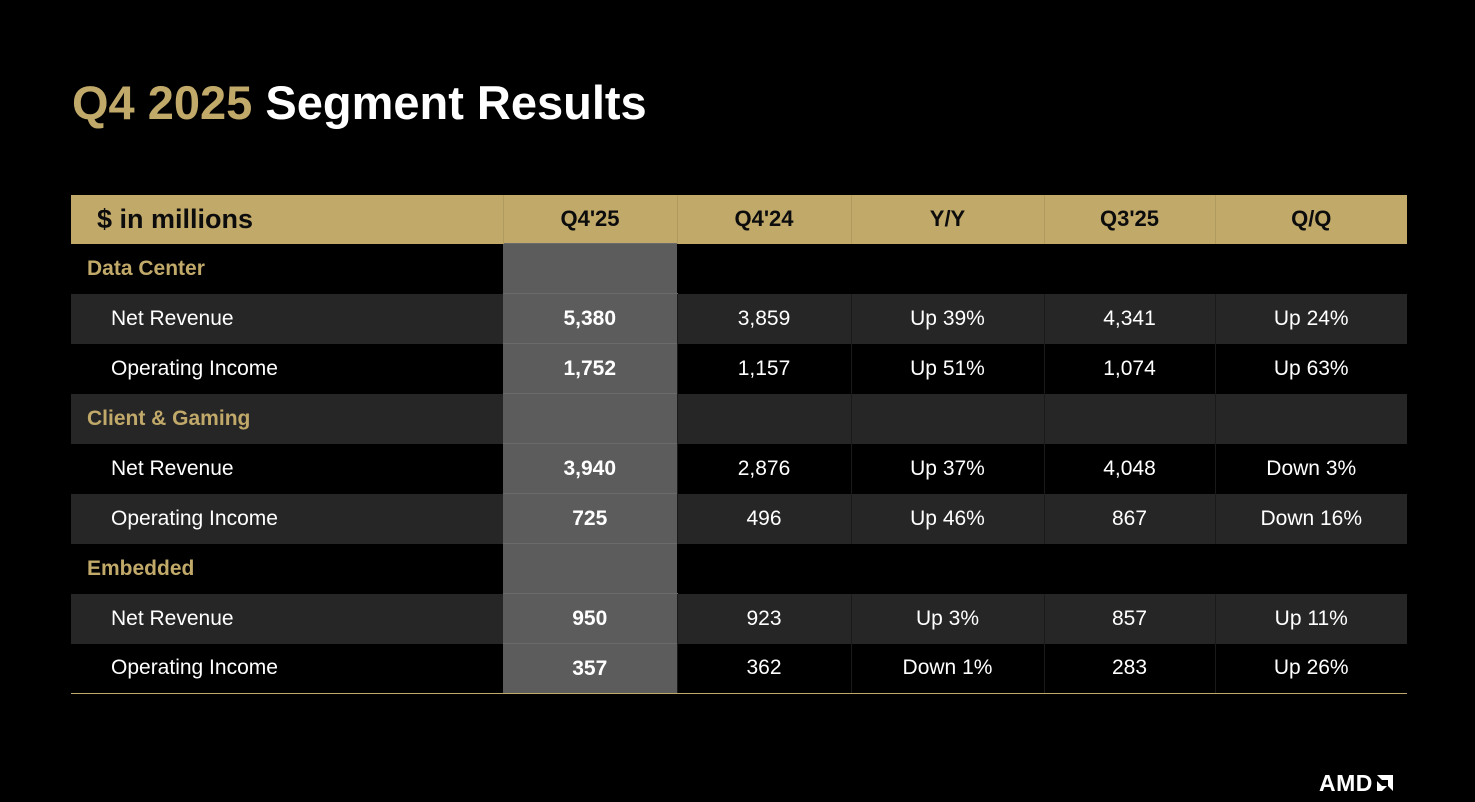 Image resolution: width=1475 pixels, height=802 pixels. What do you see at coordinates (1310, 668) in the screenshot?
I see `qq-value: Up 26%` at bounding box center [1310, 668].